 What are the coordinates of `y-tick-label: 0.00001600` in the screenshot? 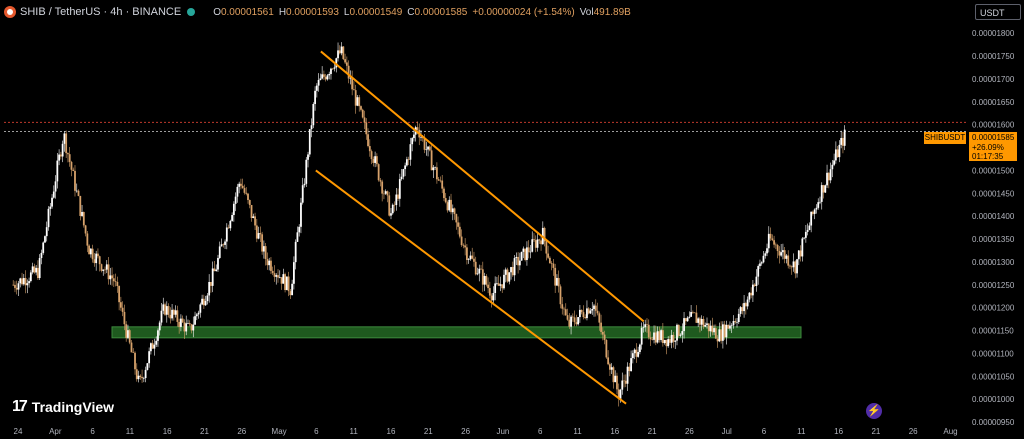 It's located at (993, 125).